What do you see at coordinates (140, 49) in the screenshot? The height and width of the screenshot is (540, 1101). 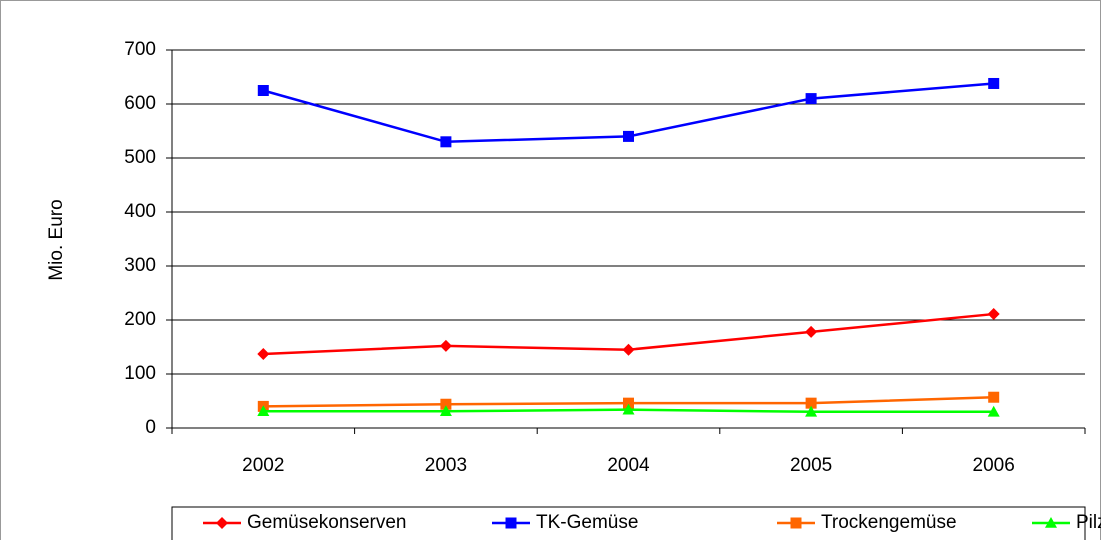 I see `y-tick-label: 700` at bounding box center [140, 49].